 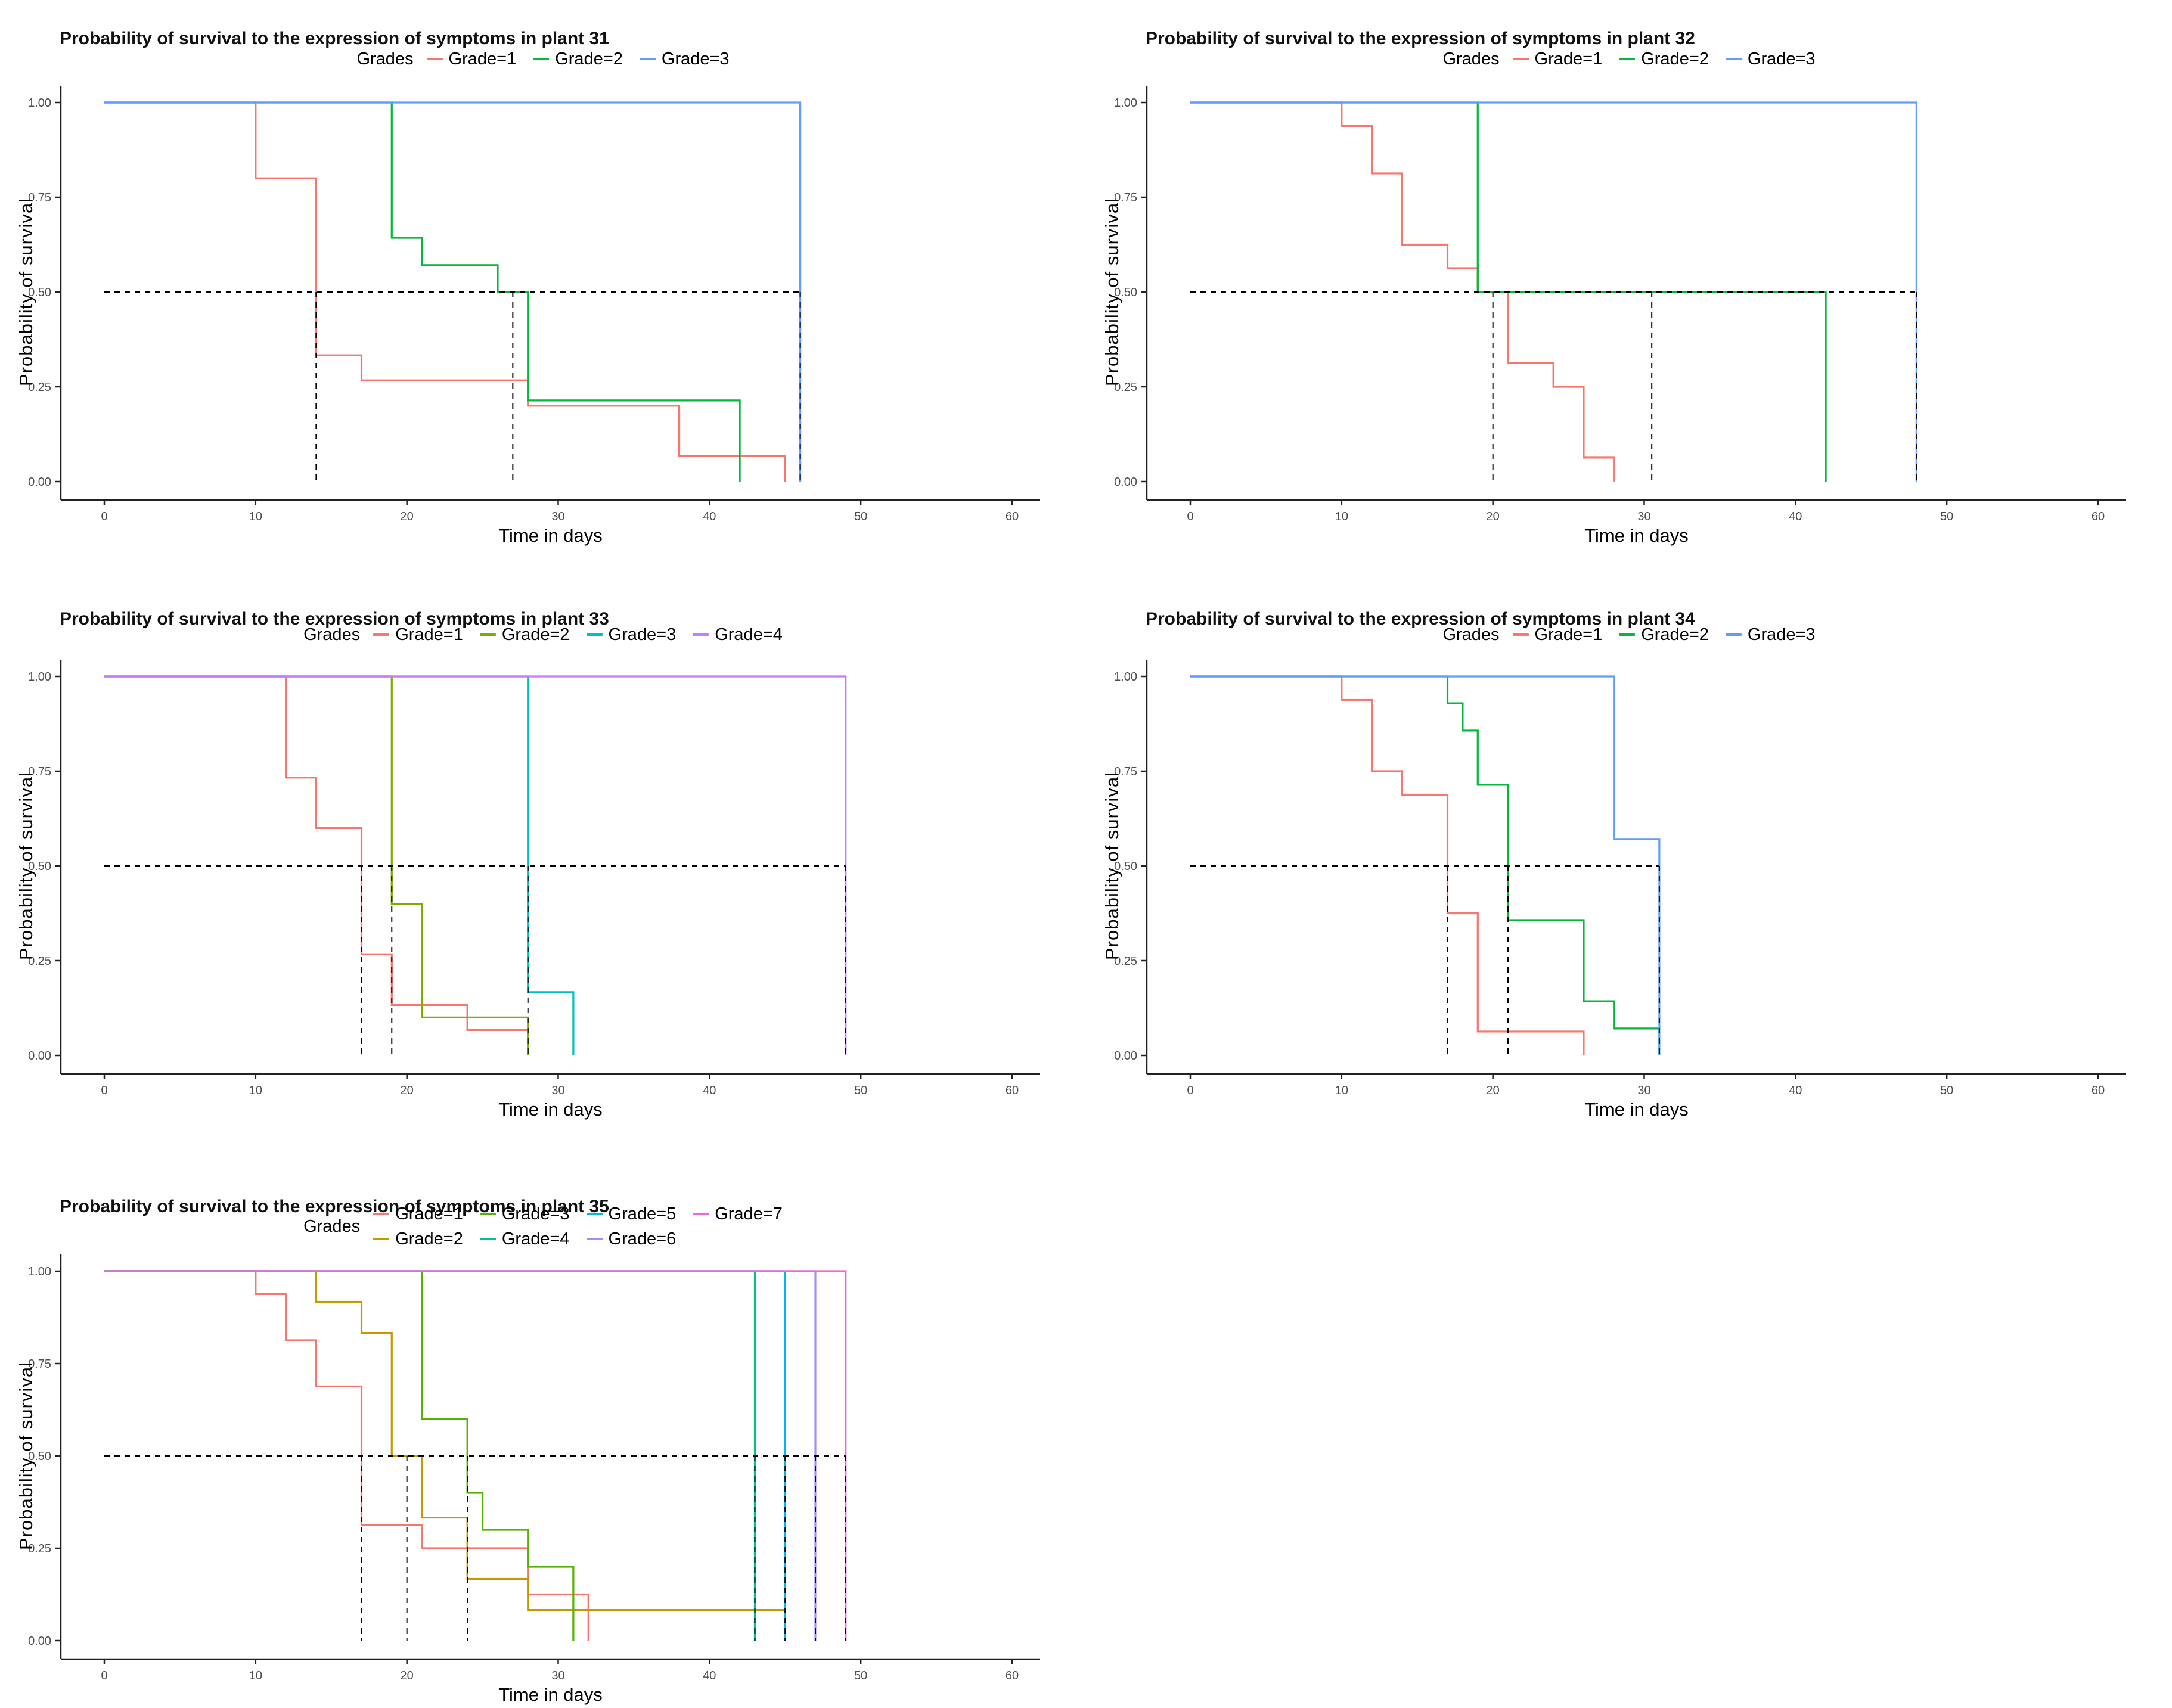 I want to click on legend-item: Grade=4, so click(x=524, y=1239).